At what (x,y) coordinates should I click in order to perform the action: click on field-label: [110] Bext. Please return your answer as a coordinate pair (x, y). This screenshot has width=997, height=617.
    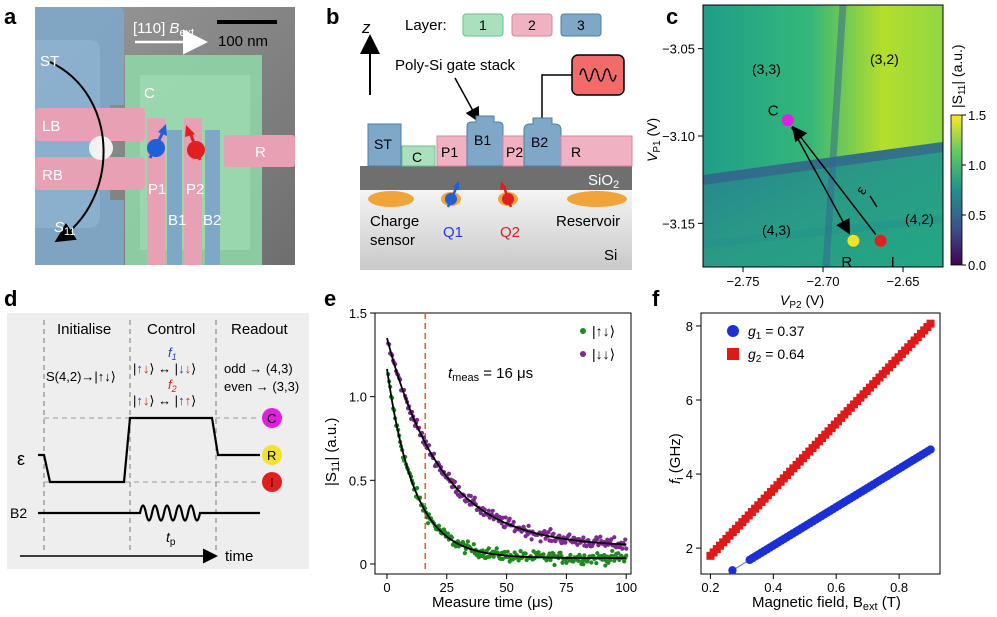
    Looking at the image, I should click on (163, 29).